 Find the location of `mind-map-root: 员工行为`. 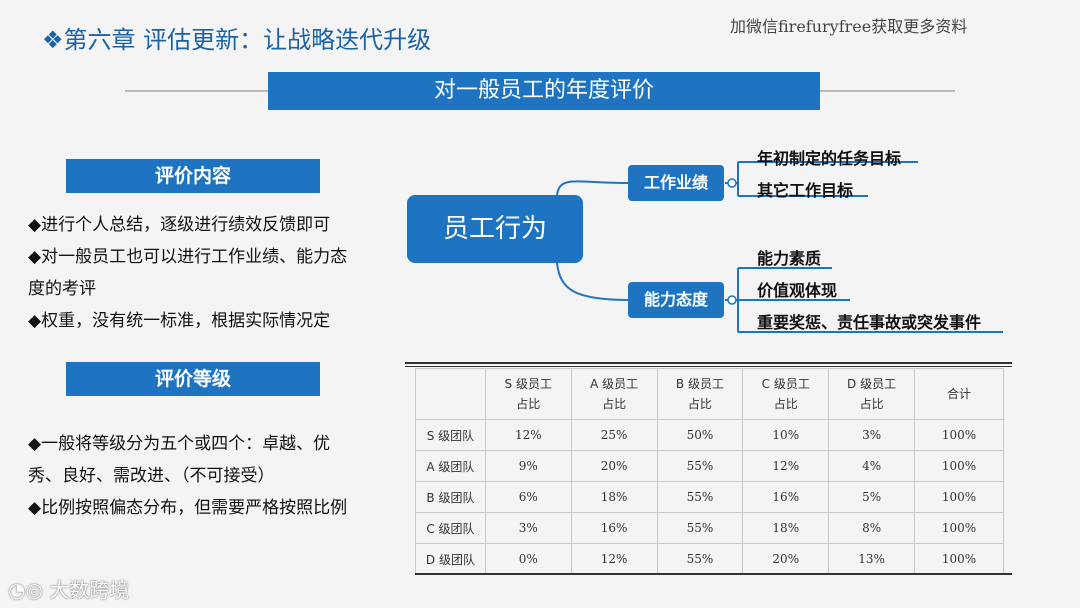

mind-map-root: 员工行为 is located at coordinates (495, 229).